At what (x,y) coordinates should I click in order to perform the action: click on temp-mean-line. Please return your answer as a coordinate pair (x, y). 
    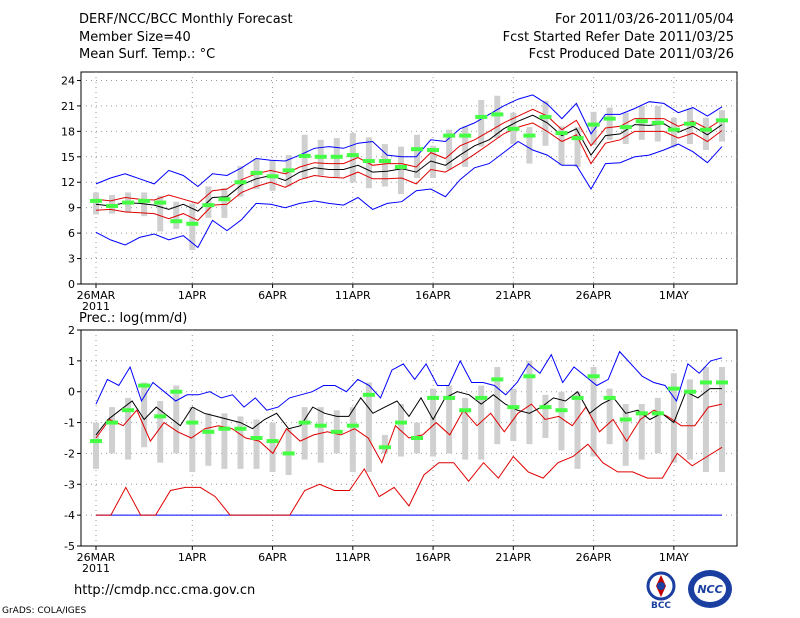
    Looking at the image, I should click on (409, 163).